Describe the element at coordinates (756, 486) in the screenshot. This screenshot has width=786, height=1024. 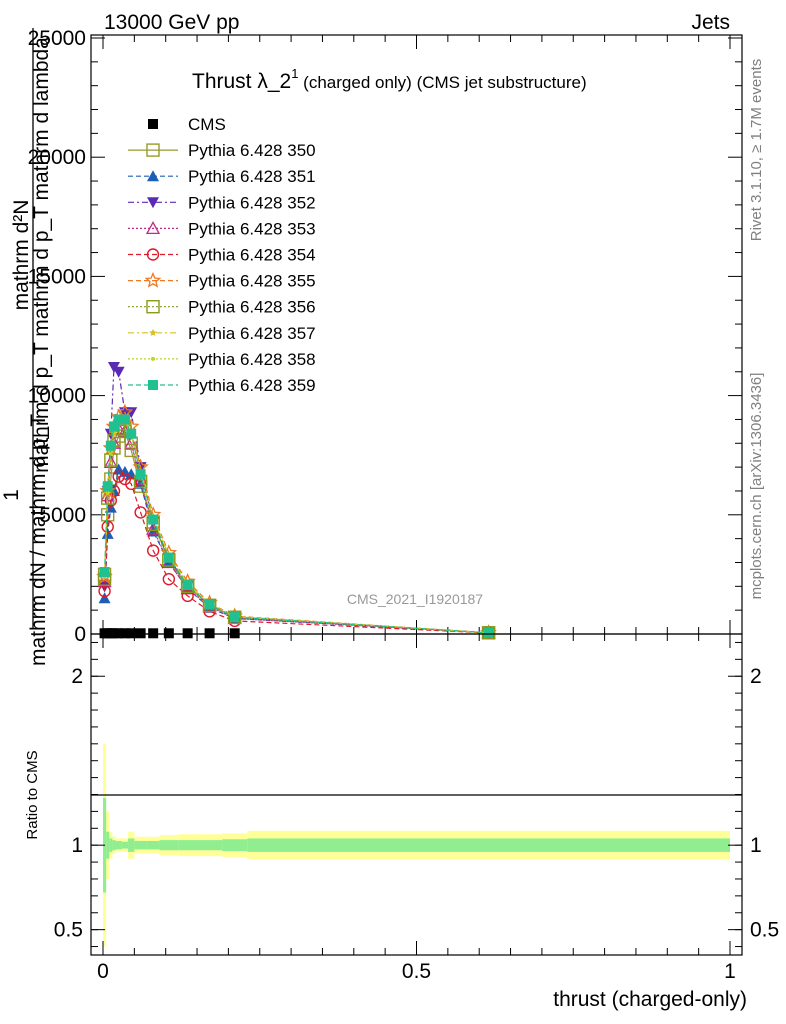
I see `mcplots-label: mcplots.cern.ch [arXiv:1306.3436]` at that location.